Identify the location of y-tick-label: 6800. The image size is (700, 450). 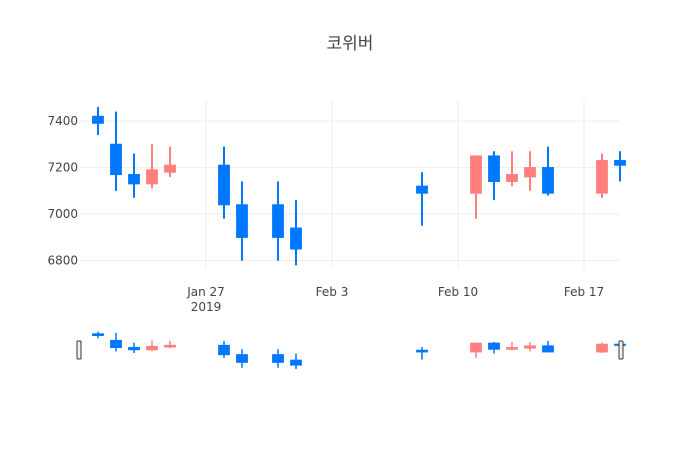
(62, 261).